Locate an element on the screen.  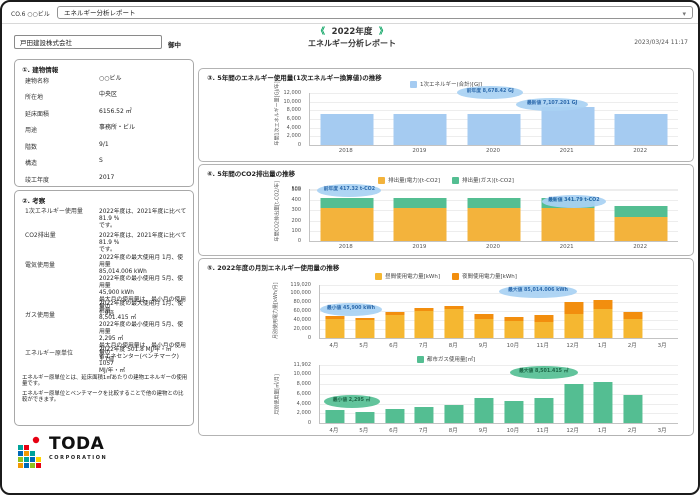
report-select-value: エネルギー分析レポート is located at coordinates (100, 13).